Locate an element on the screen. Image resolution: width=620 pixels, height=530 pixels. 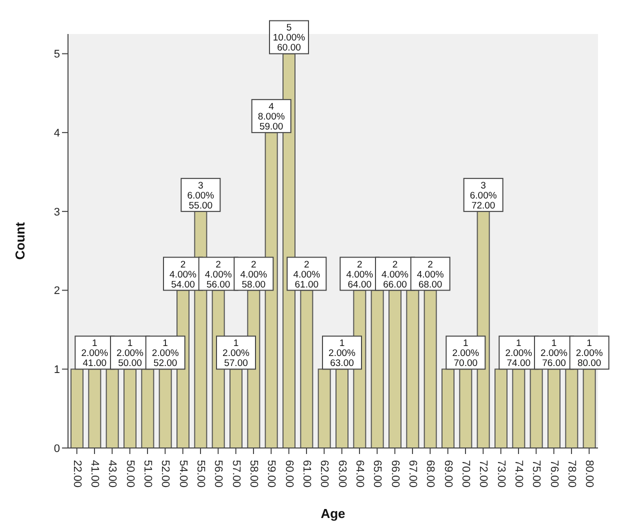
data-label: 2 4.00% 61.00 is located at coordinates (307, 274).